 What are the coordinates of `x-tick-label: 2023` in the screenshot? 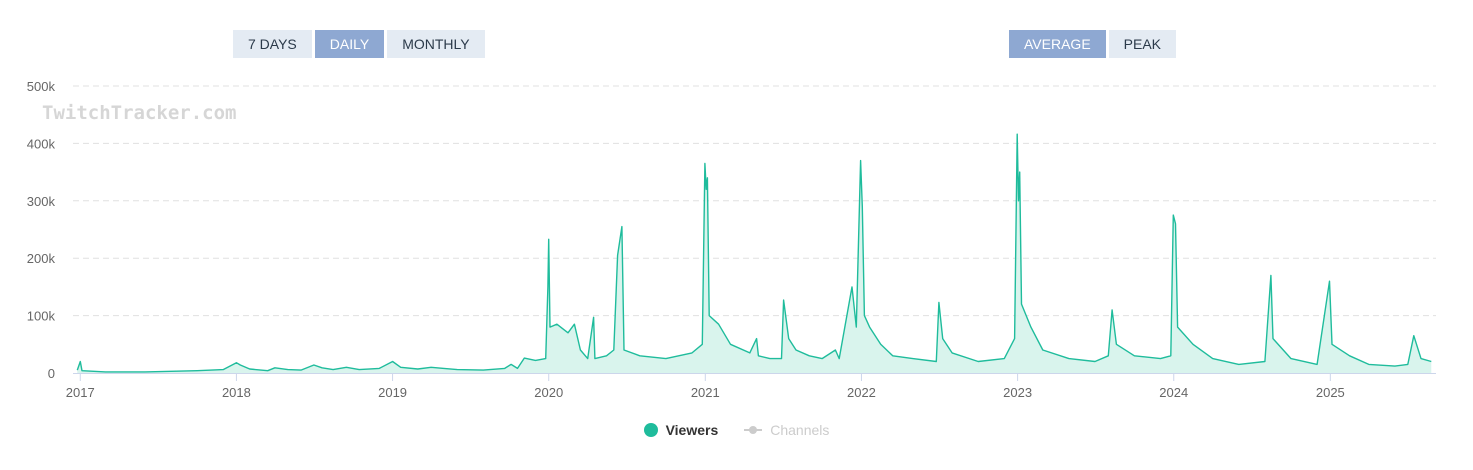 It's located at (1017, 392).